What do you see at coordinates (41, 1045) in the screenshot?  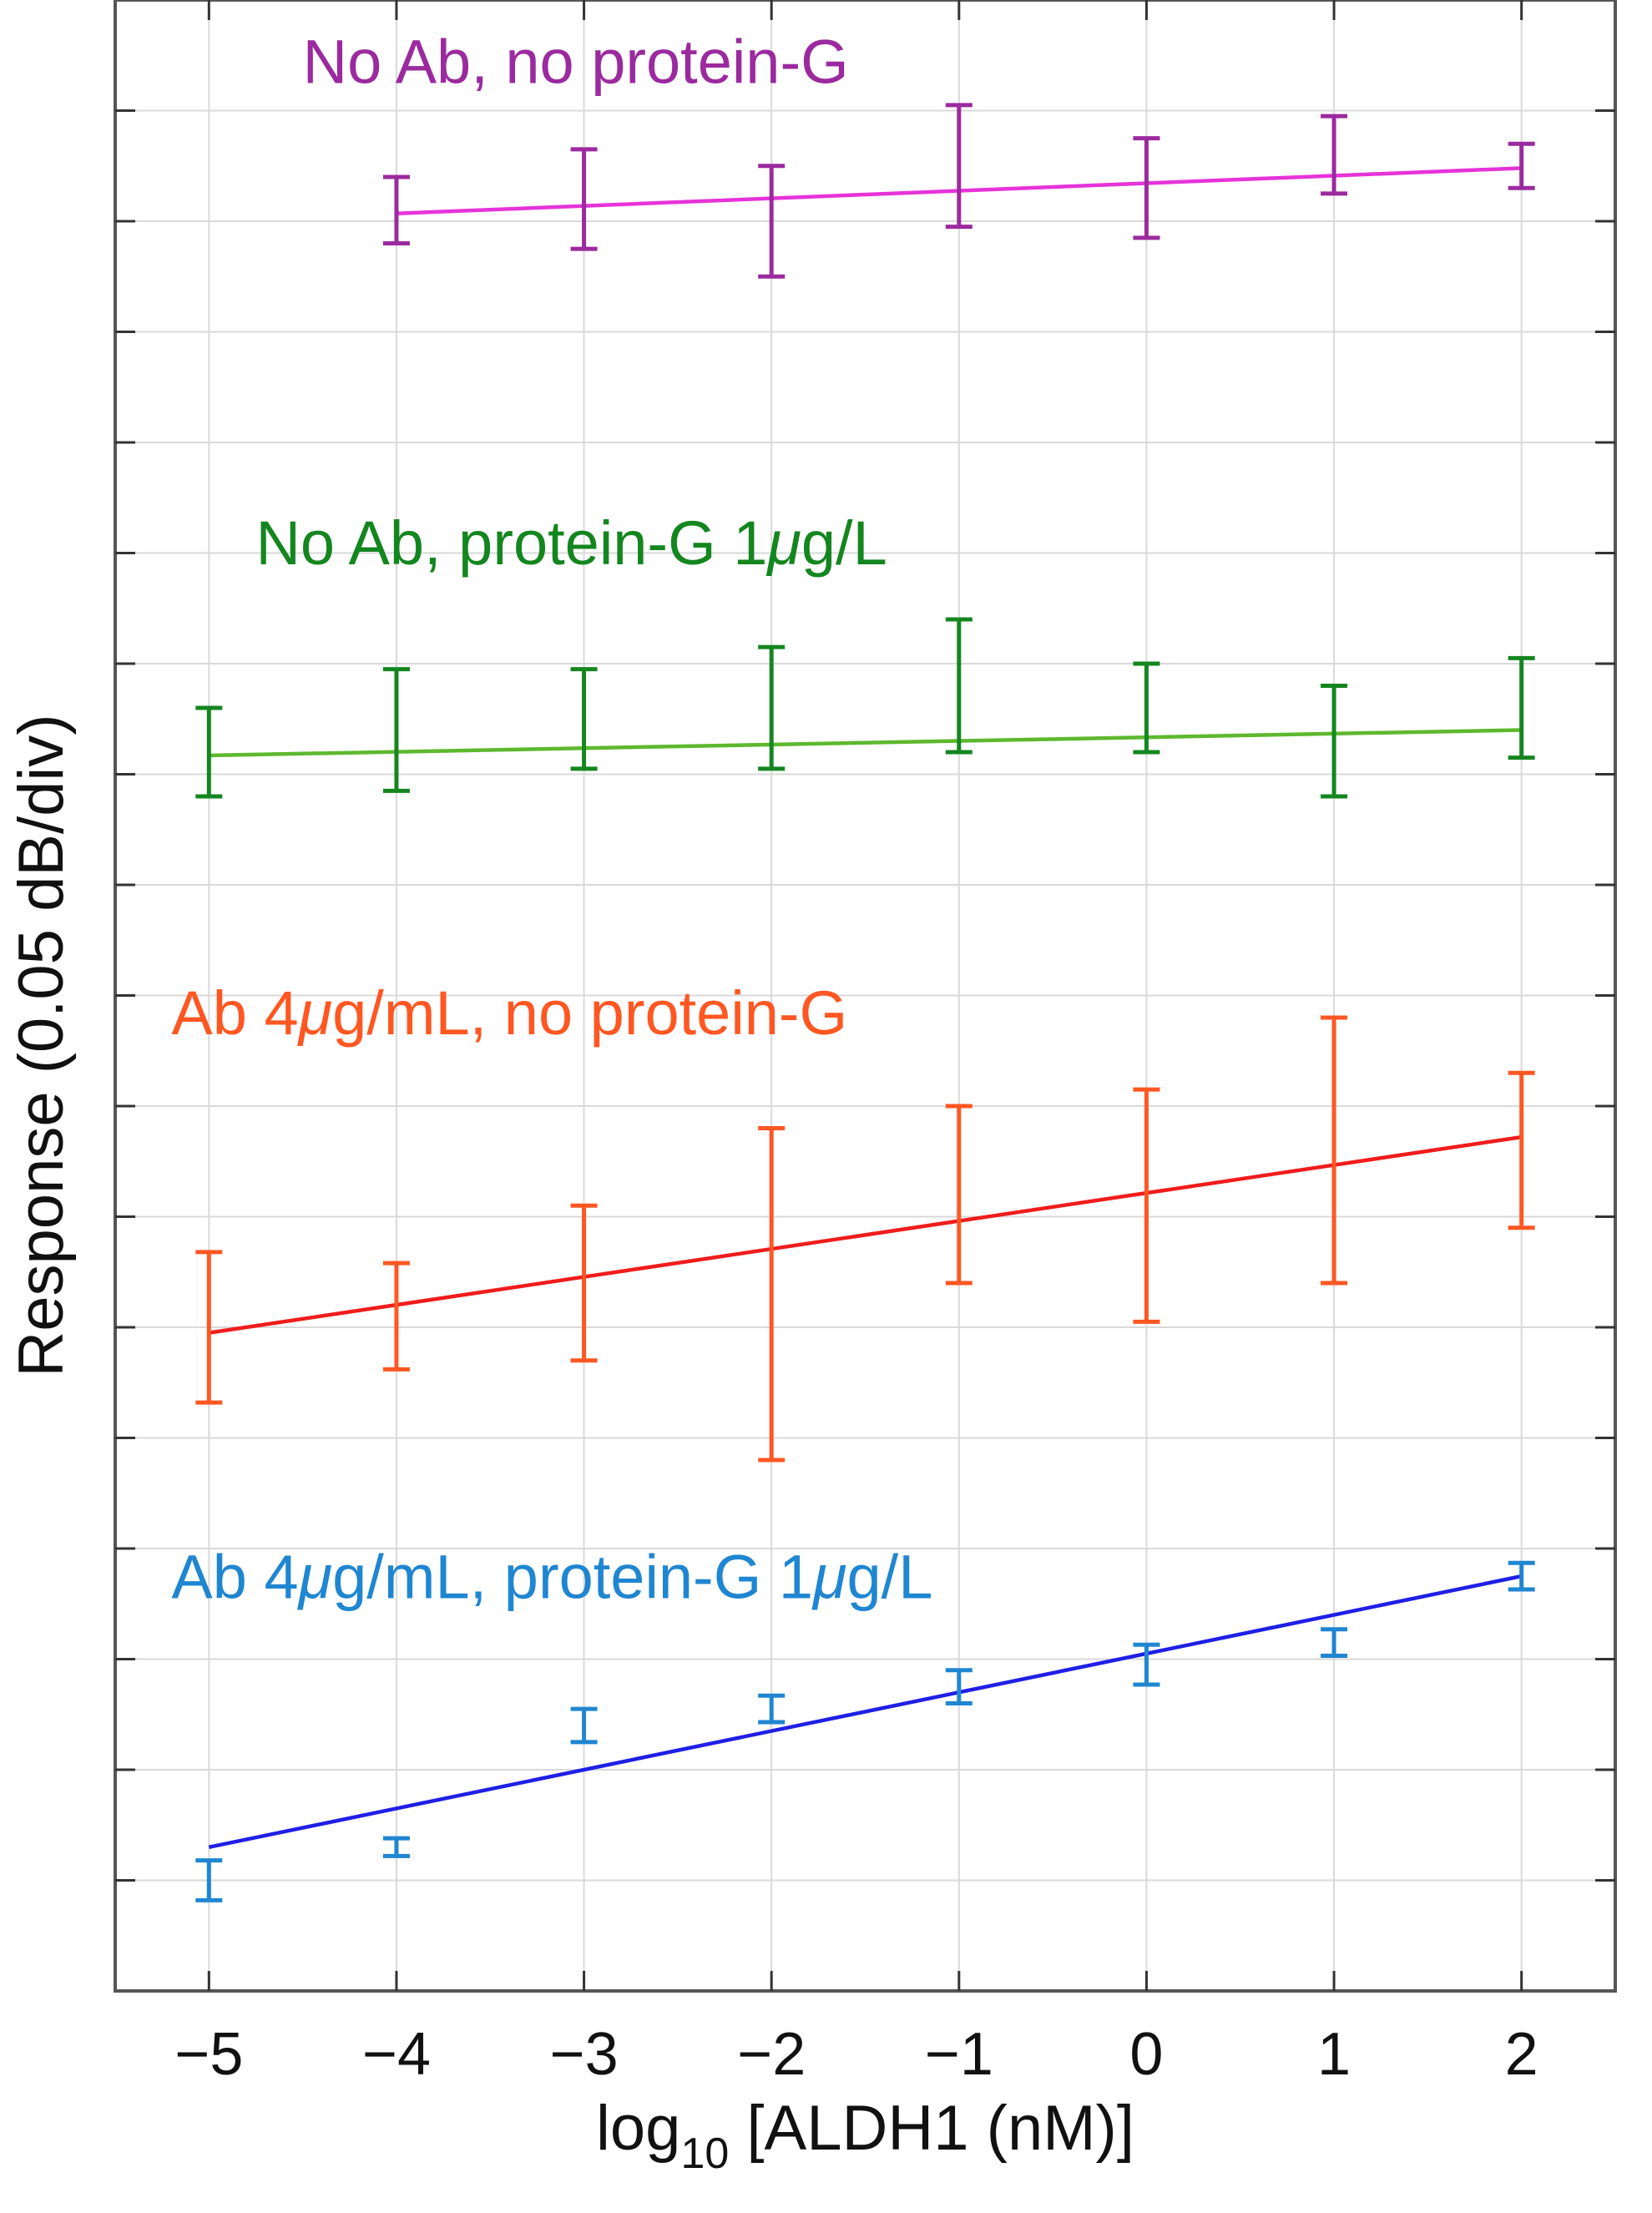 I see `y-axis-label: Response (0.05 dB/div)` at bounding box center [41, 1045].